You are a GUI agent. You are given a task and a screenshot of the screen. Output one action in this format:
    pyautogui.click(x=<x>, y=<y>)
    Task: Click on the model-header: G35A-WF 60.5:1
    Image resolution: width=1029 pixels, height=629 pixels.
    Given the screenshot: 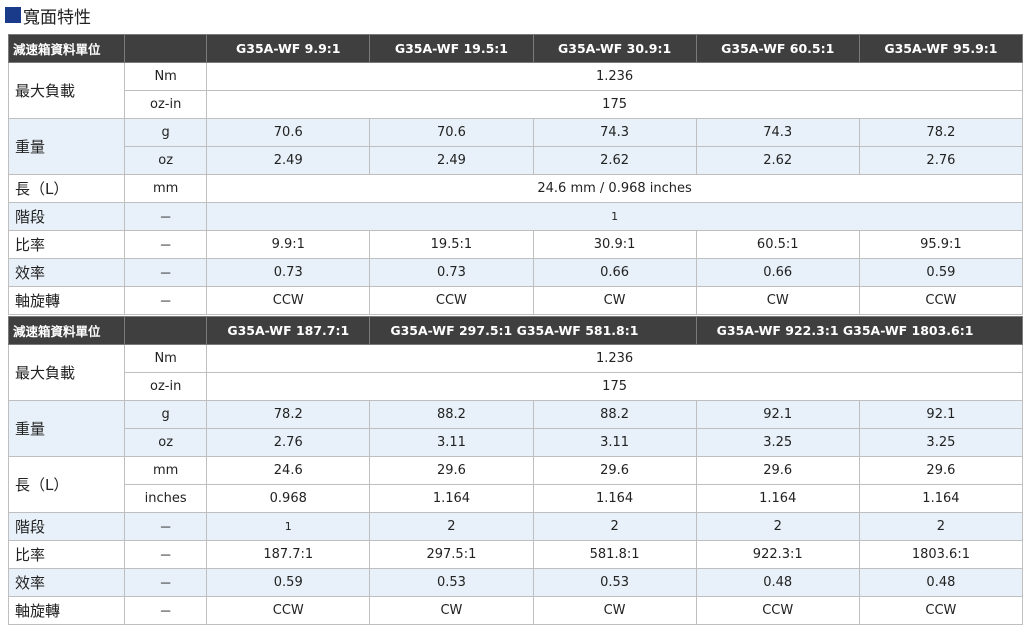 What is the action you would take?
    pyautogui.click(x=777, y=48)
    